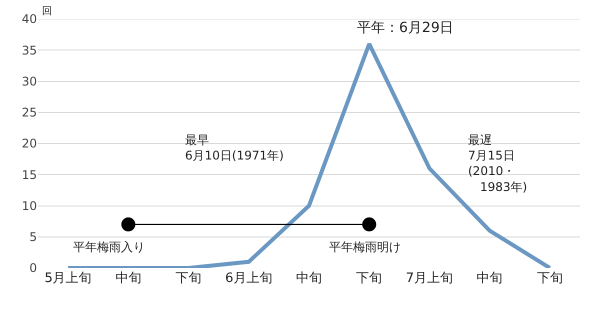 Image resolution: width=598 pixels, height=312 pixels. Describe the element at coordinates (405, 28) in the screenshot. I see `annotation: 平年：6月29日` at that location.